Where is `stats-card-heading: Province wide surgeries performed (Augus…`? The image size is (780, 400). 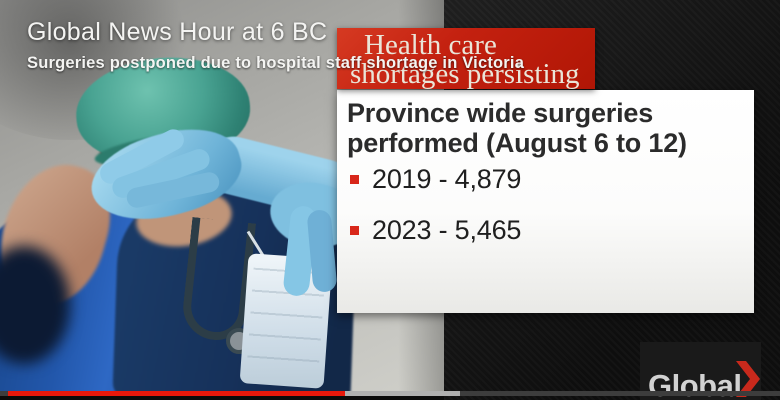 stats-card-heading: Province wide surgeries performed (Augus… is located at coordinates (517, 128).